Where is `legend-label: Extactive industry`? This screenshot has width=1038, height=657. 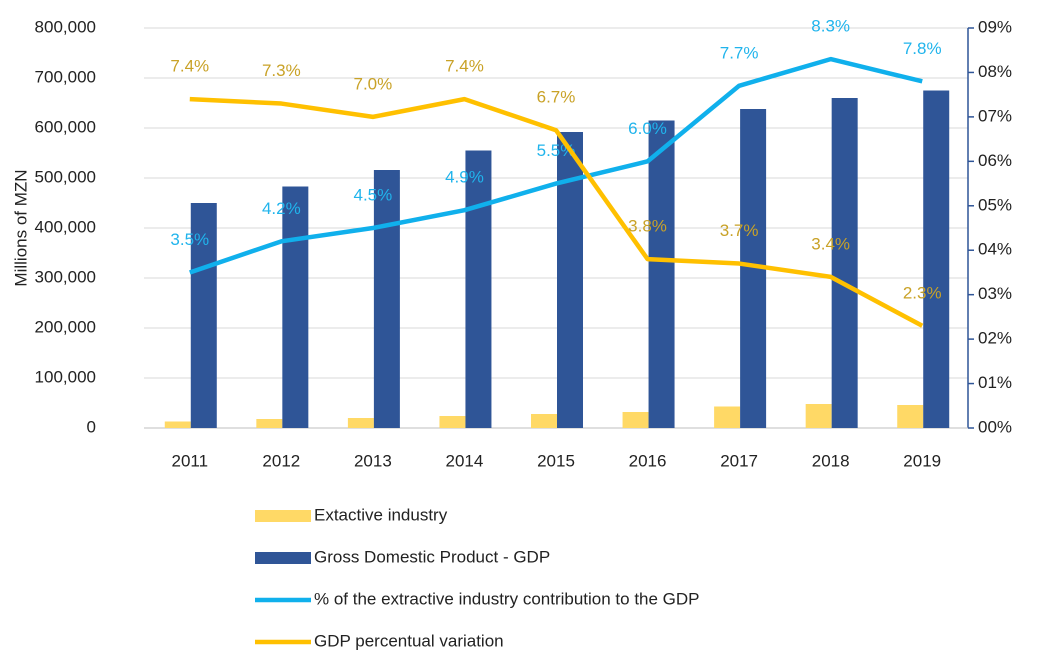 legend-label: Extactive industry is located at coordinates (381, 514).